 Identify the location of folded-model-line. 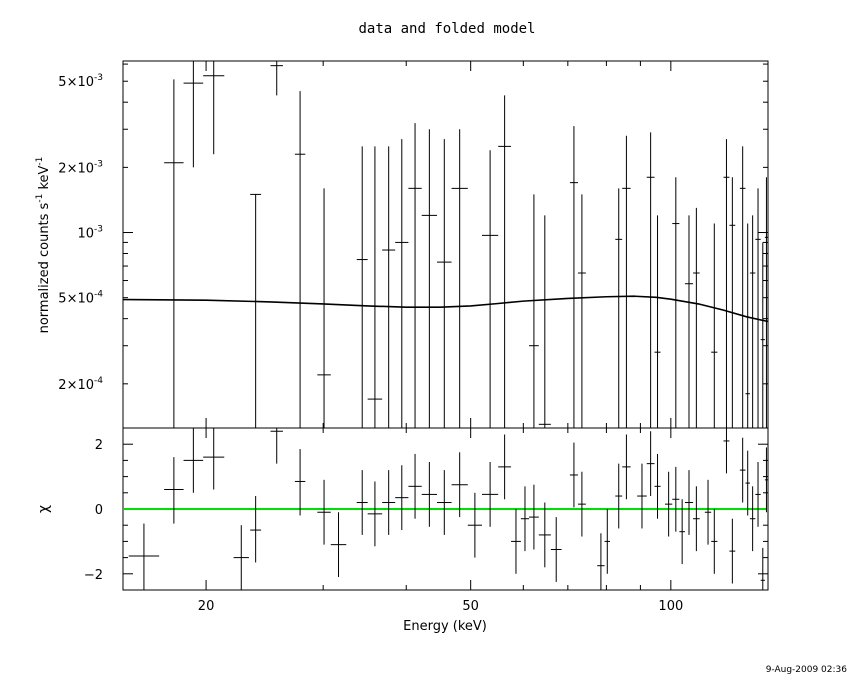
(445, 309).